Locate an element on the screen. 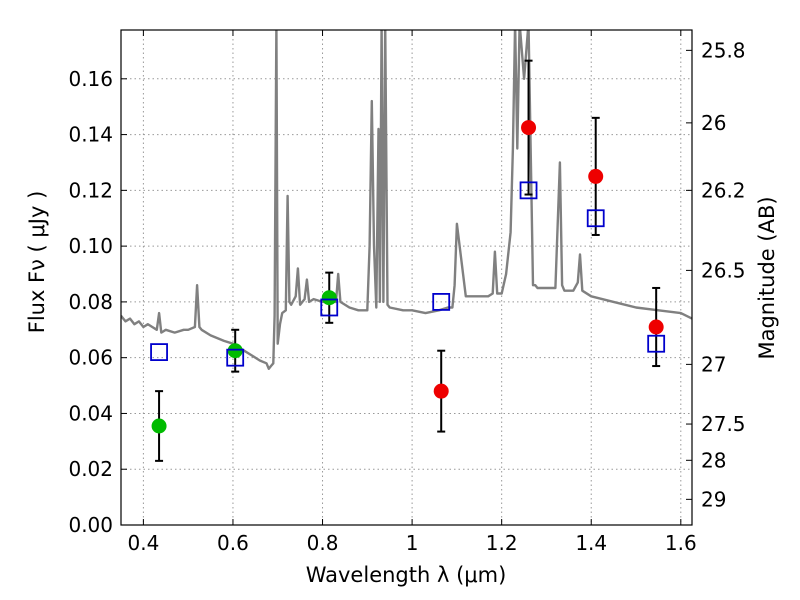 The width and height of the screenshot is (800, 600). y-tick-label: 0.12 is located at coordinates (90, 190).